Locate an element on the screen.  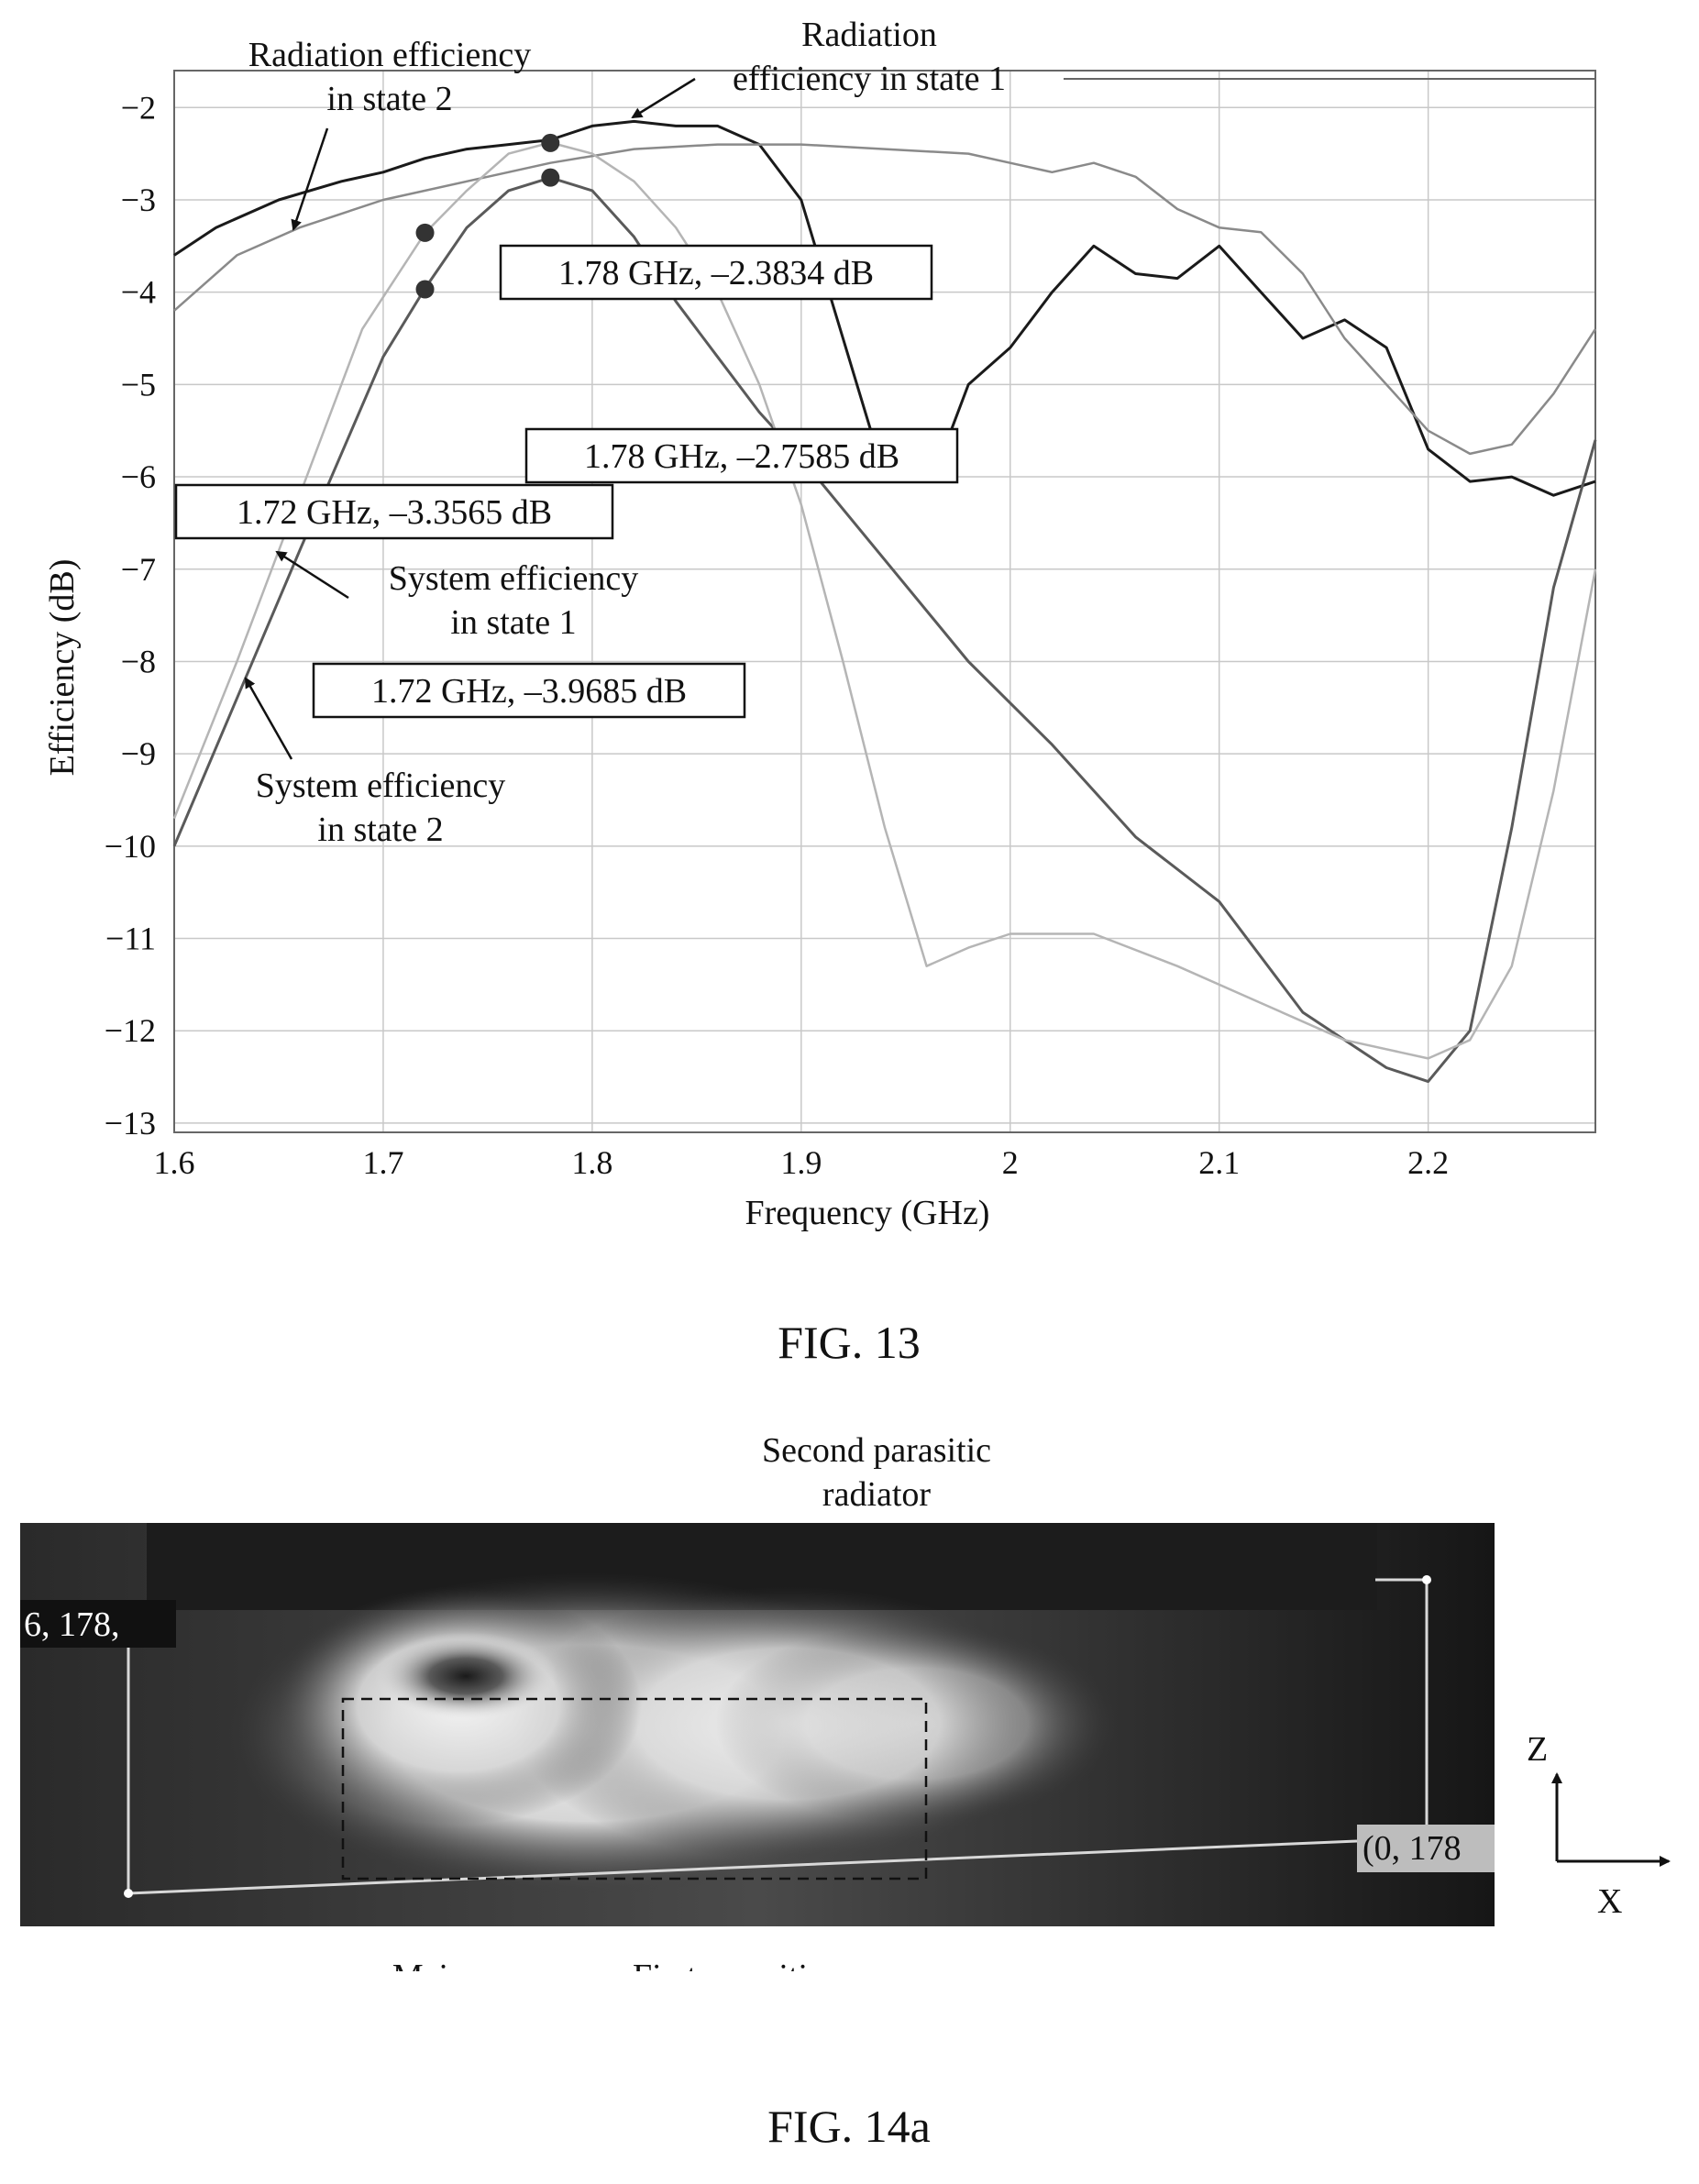
x-axis-label: X is located at coordinates (1609, 1901).